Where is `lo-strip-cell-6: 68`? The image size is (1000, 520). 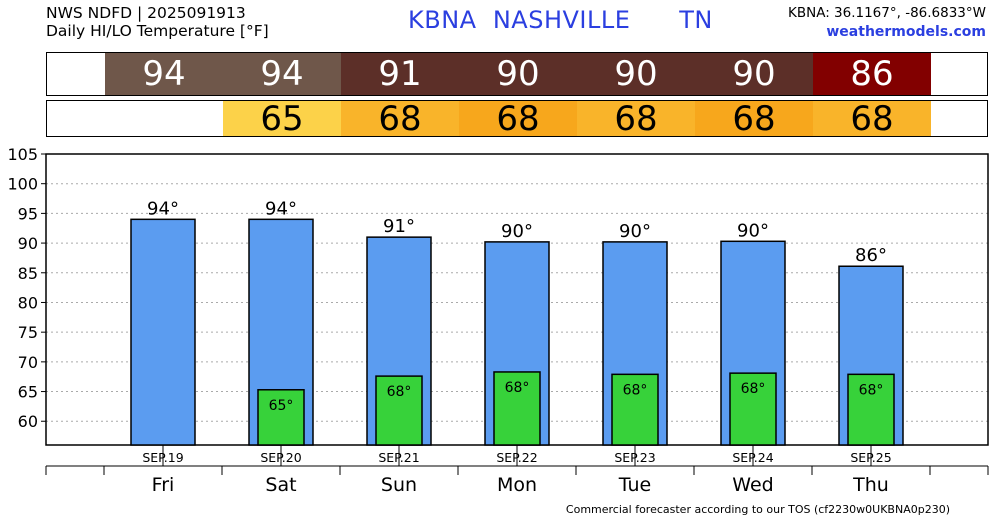
lo-strip-cell-6: 68 is located at coordinates (754, 119).